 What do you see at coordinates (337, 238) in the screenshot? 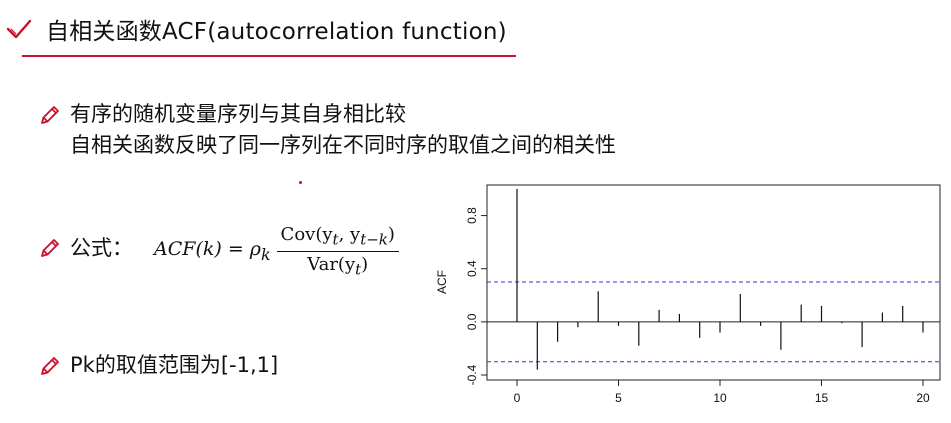
I see `formula-numerator: Cov(yt, yt−k)` at bounding box center [337, 238].